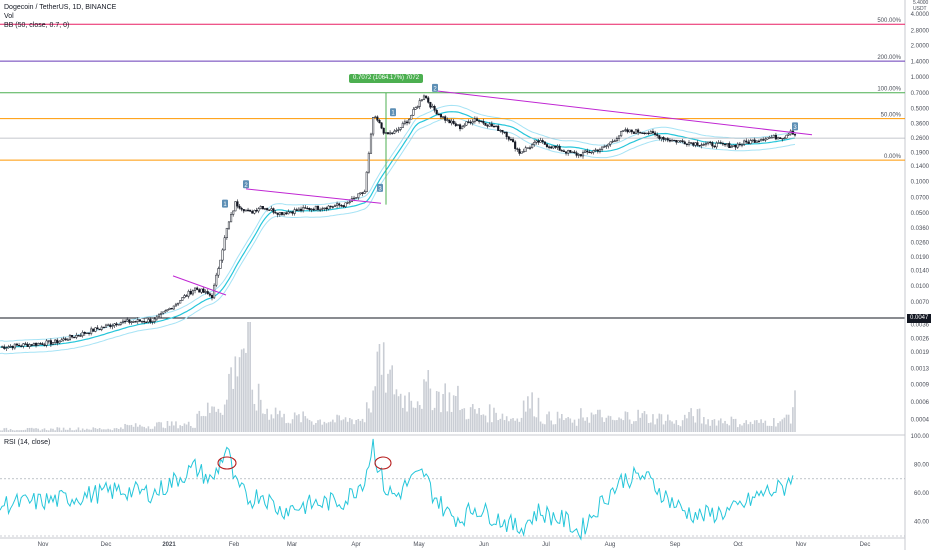  What do you see at coordinates (919, 318) in the screenshot?
I see `last-price-tag: 0.0047` at bounding box center [919, 318].